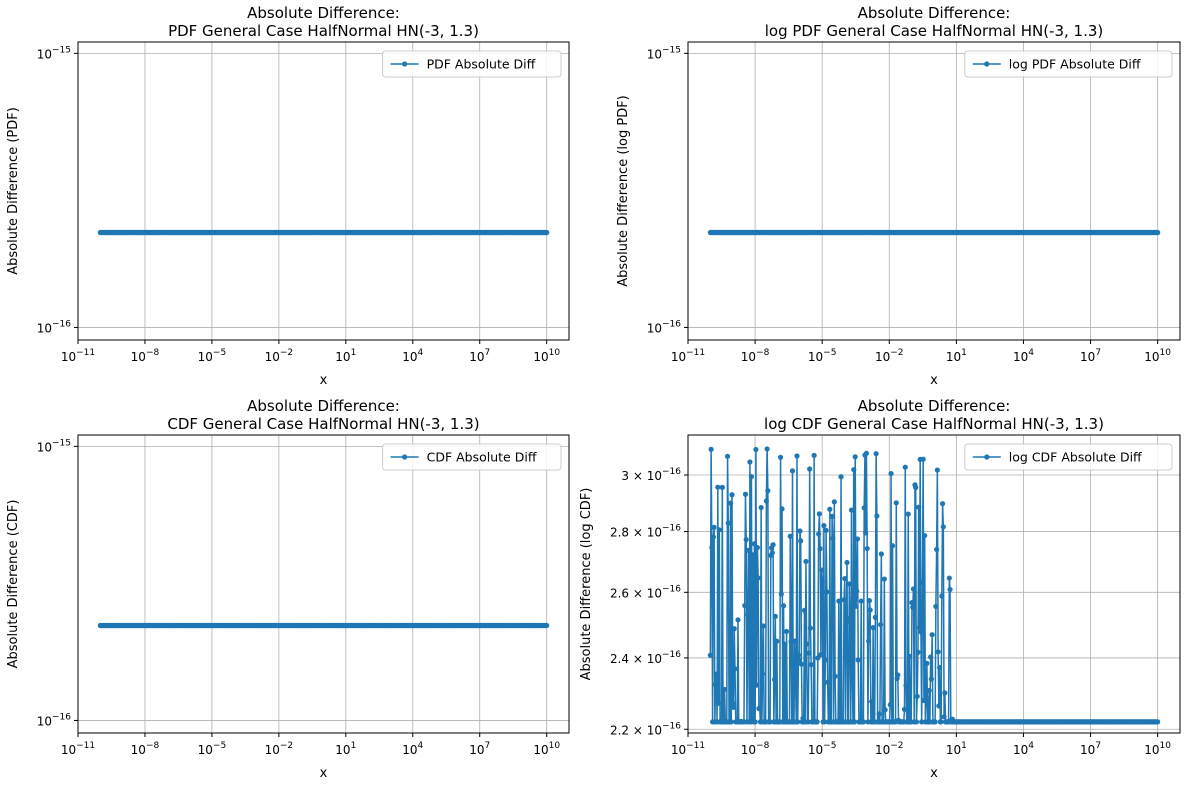 The image size is (1189, 789). Describe the element at coordinates (1090, 749) in the screenshot. I see `x-tick-label: 10⁷` at that location.